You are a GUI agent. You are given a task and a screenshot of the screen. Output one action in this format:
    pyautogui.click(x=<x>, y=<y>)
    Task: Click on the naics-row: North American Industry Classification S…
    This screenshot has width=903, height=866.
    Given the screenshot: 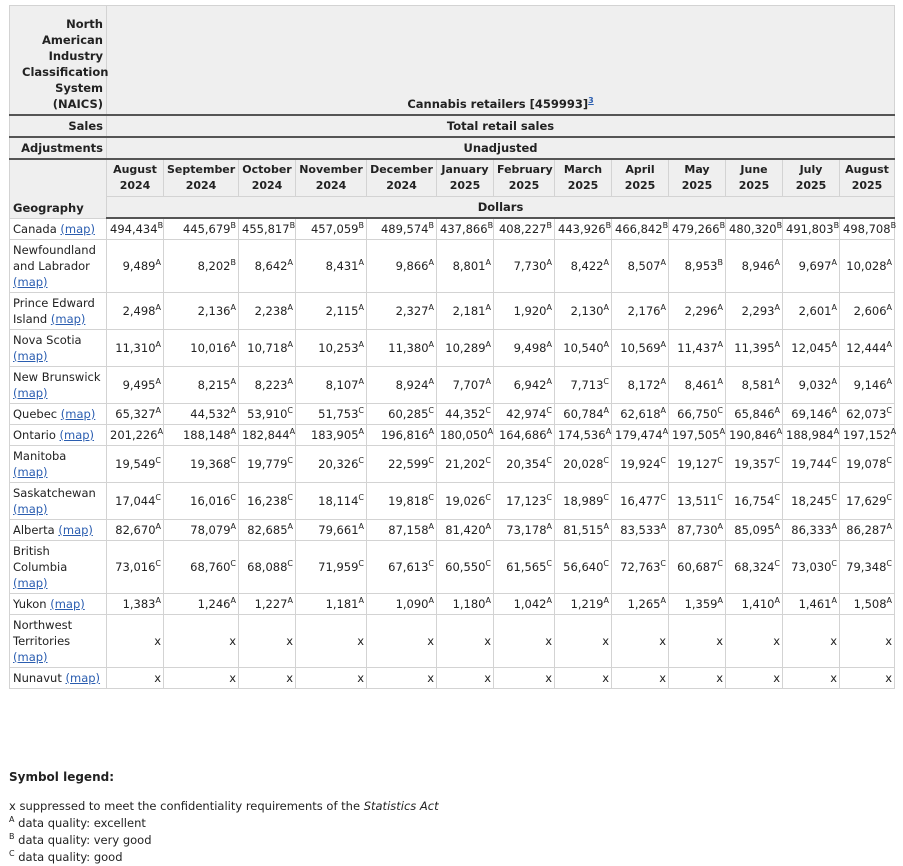 What is the action you would take?
    pyautogui.click(x=452, y=60)
    